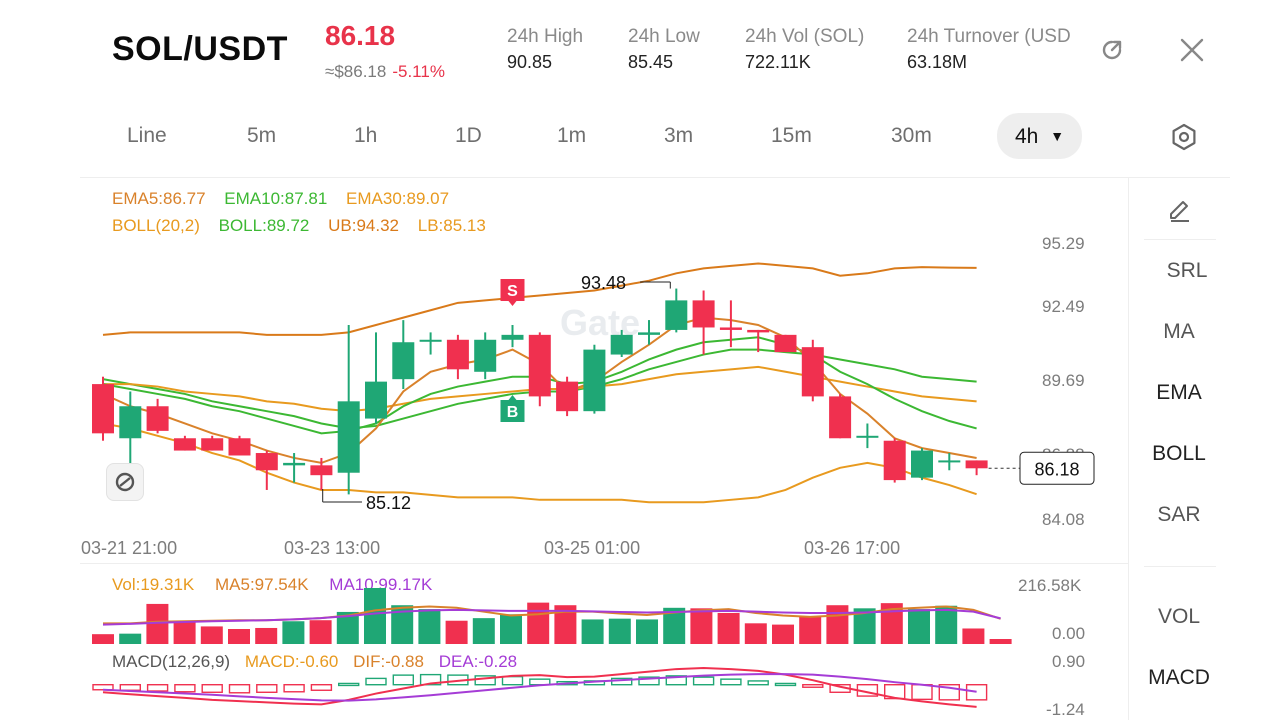 Image resolution: width=1280 pixels, height=720 pixels. What do you see at coordinates (1179, 392) in the screenshot?
I see `indicator-ema: EMA` at bounding box center [1179, 392].